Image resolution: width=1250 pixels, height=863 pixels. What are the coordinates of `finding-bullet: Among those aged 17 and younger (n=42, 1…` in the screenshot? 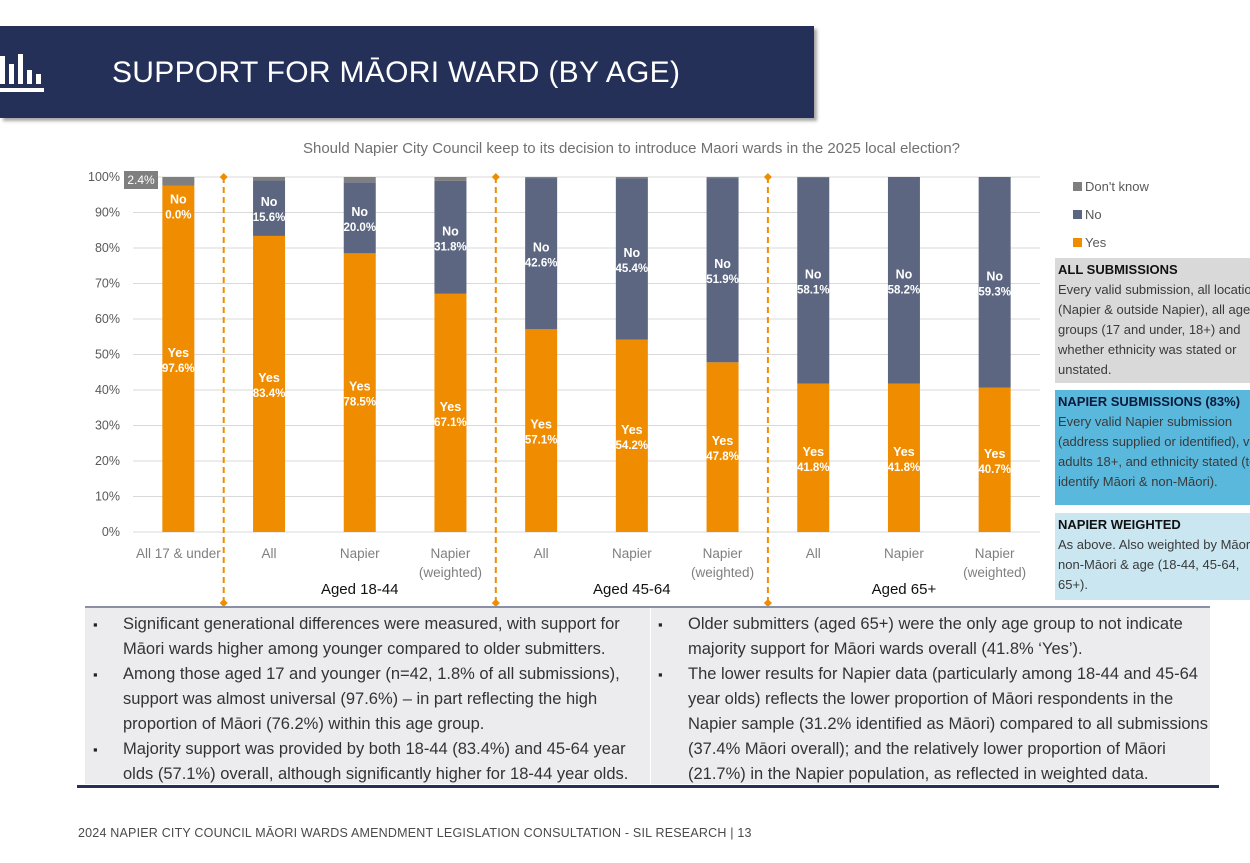 It's located at (365, 699).